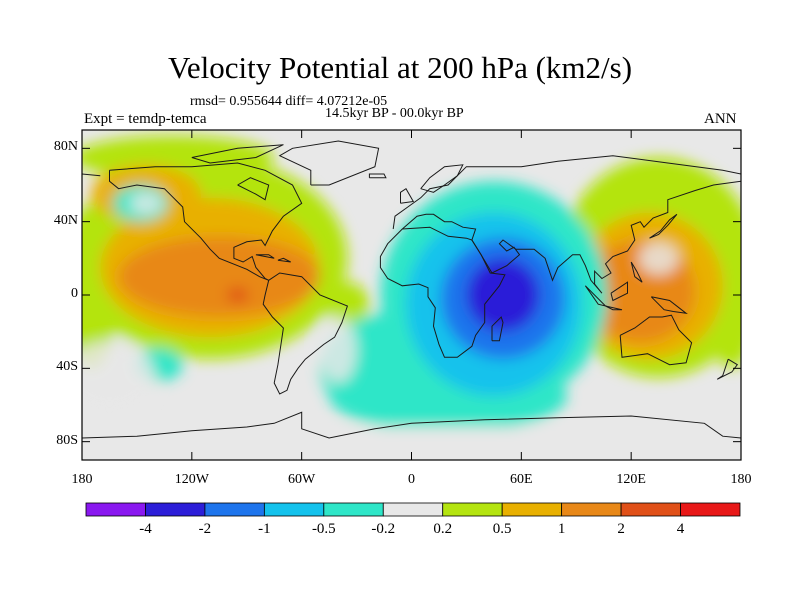 The height and width of the screenshot is (600, 800). Describe the element at coordinates (383, 529) in the screenshot. I see `colorbar-label: -0.2` at that location.